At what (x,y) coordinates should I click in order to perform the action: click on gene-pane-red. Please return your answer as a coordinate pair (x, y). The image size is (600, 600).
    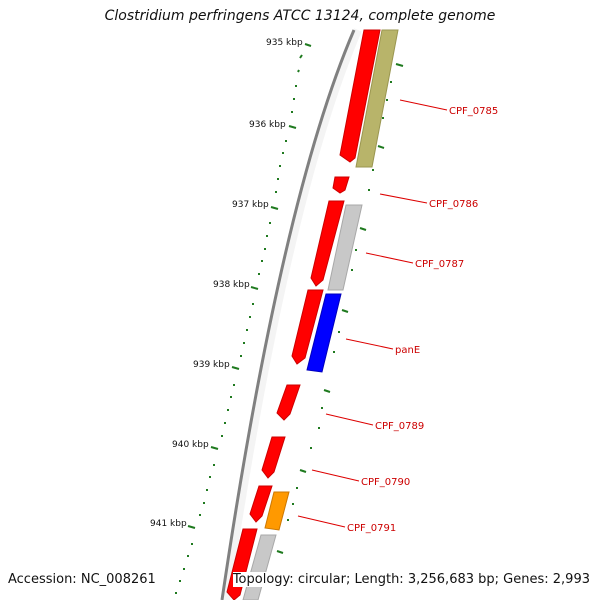
    Looking at the image, I should click on (307, 327).